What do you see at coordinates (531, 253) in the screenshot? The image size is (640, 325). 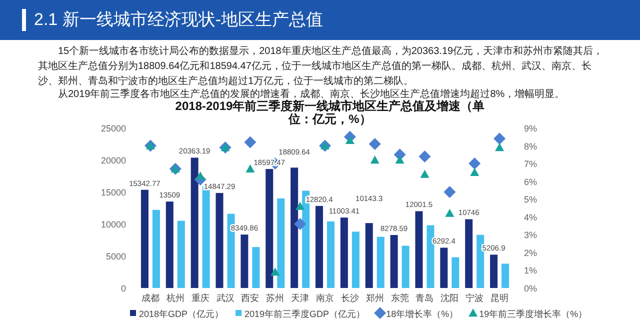 I see `y2-tick-label: 2%` at bounding box center [531, 253].